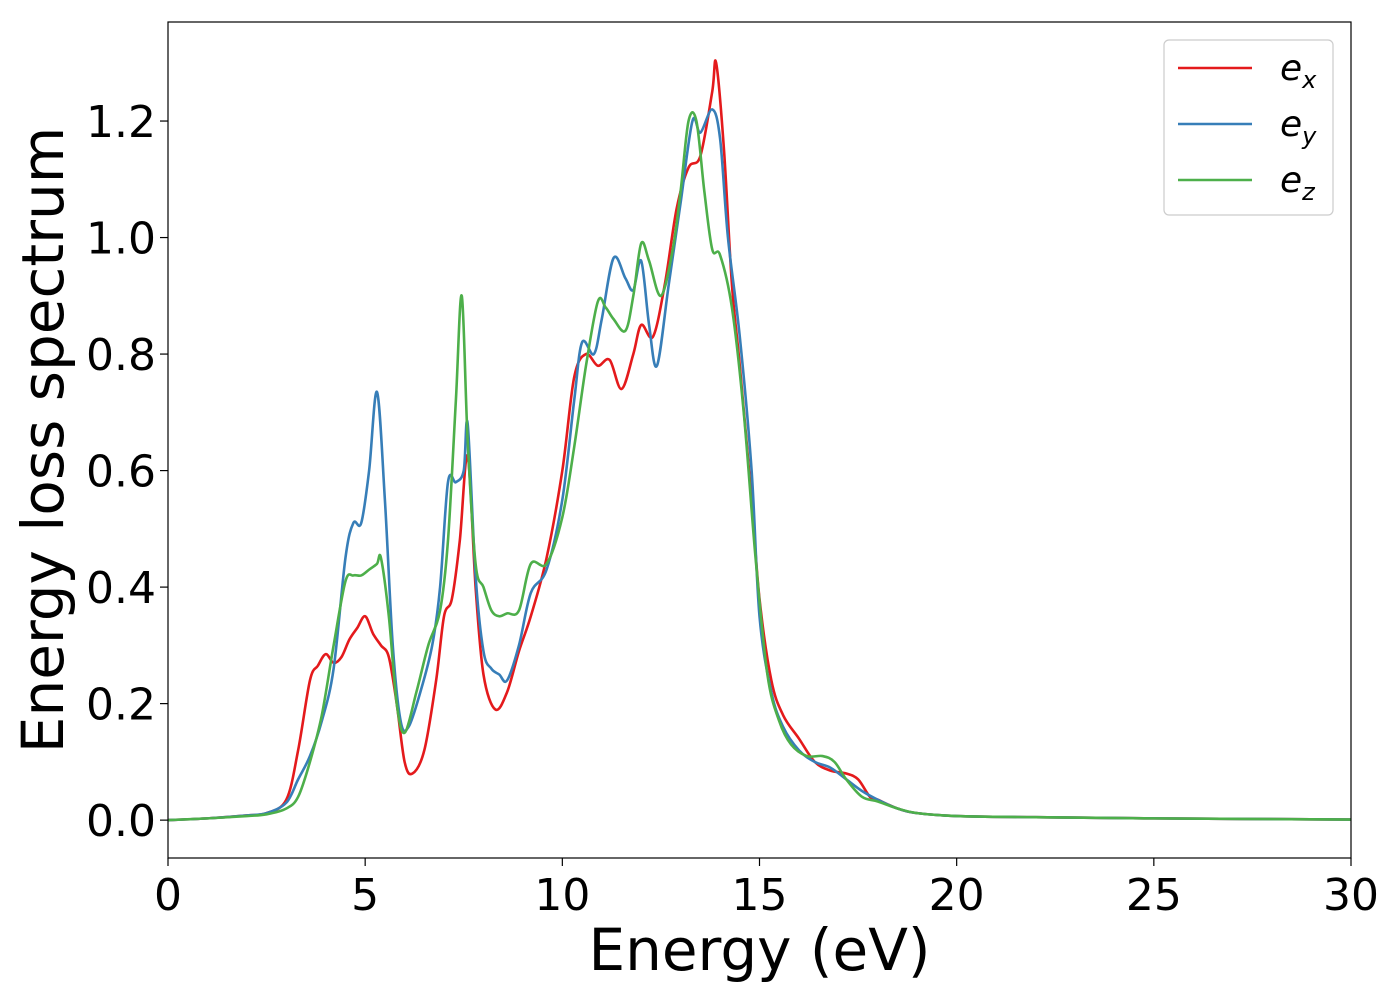  Describe the element at coordinates (1309, 136) in the screenshot. I see `legend-label-subscript: y` at that location.